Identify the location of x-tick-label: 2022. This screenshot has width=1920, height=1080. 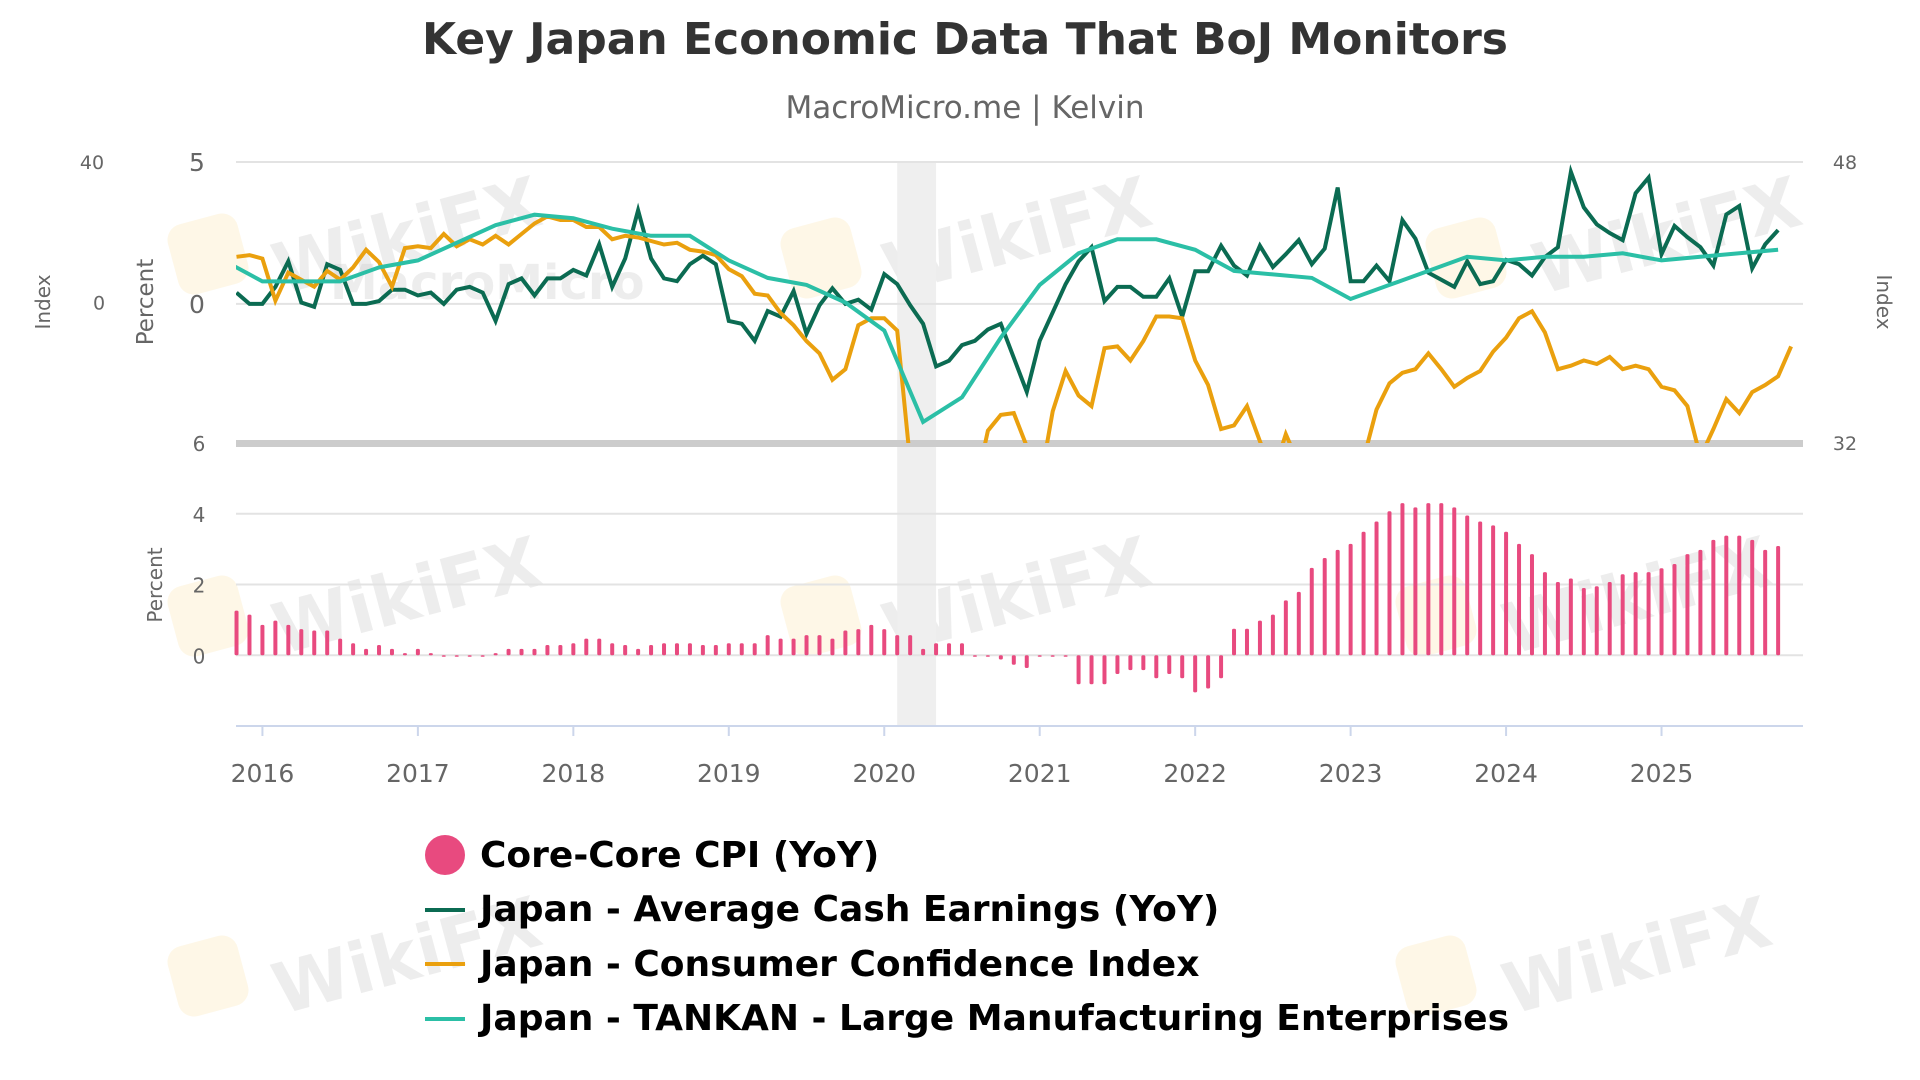
(1195, 773).